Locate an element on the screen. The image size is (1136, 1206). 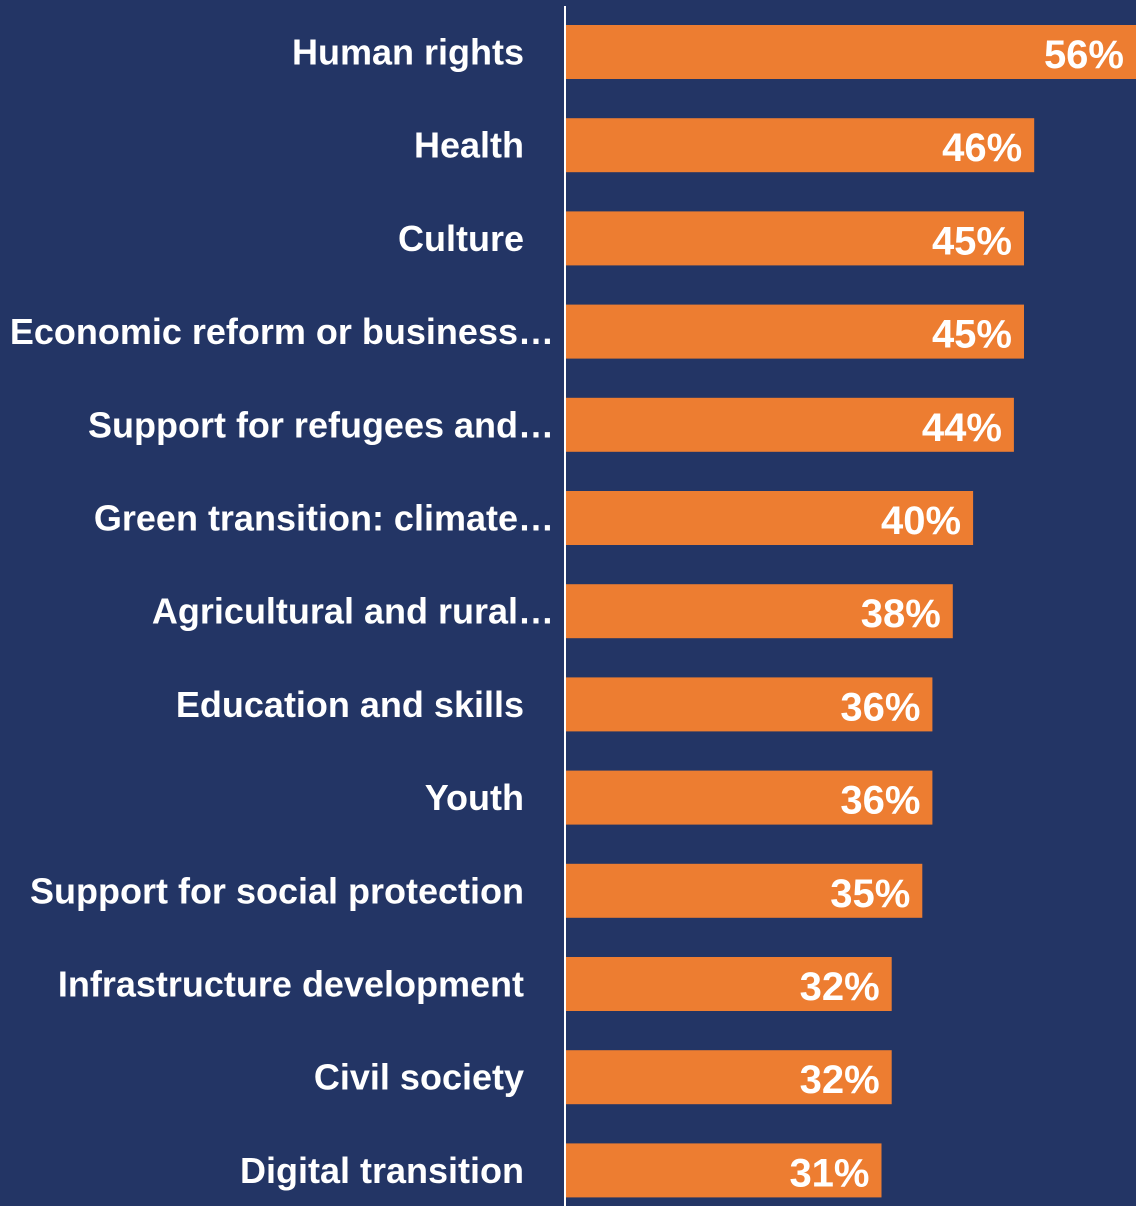
category-label: Infrastructure development is located at coordinates (291, 984).